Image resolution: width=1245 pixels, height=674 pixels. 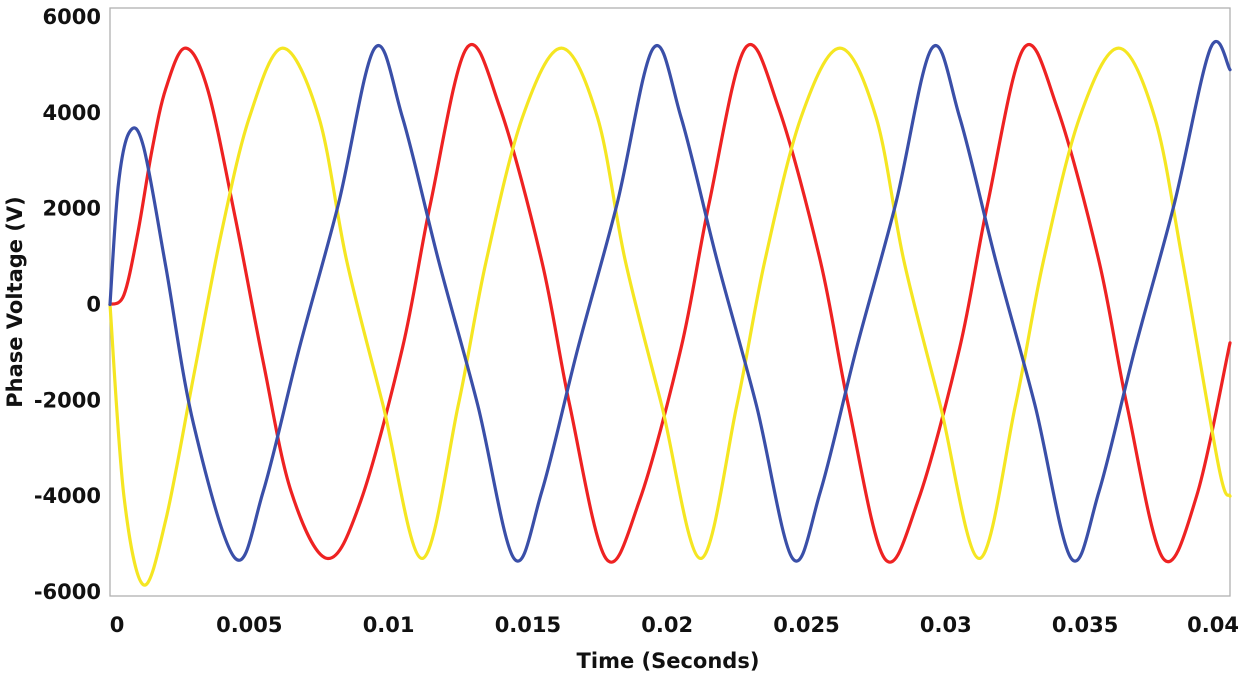 I want to click on y-tick-label: 6000, so click(x=72, y=17).